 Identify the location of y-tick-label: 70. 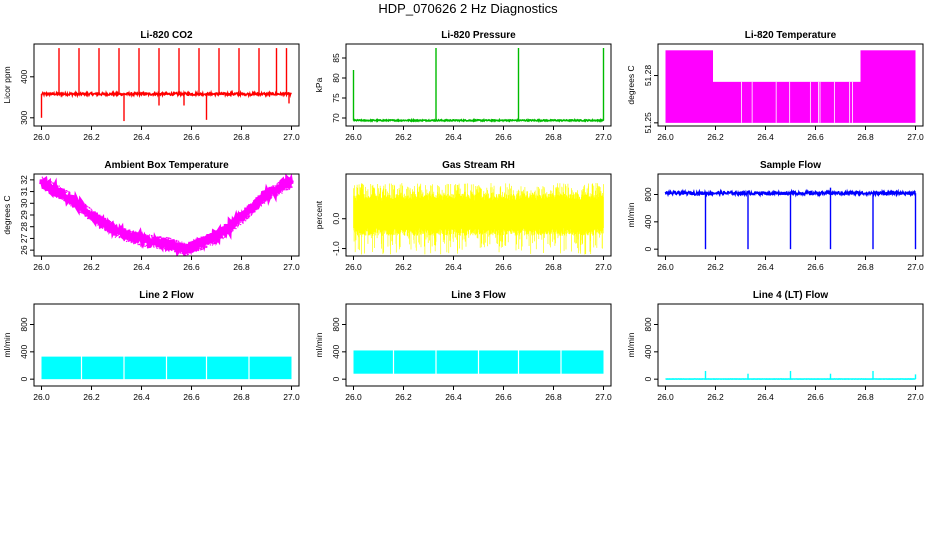
(336, 118).